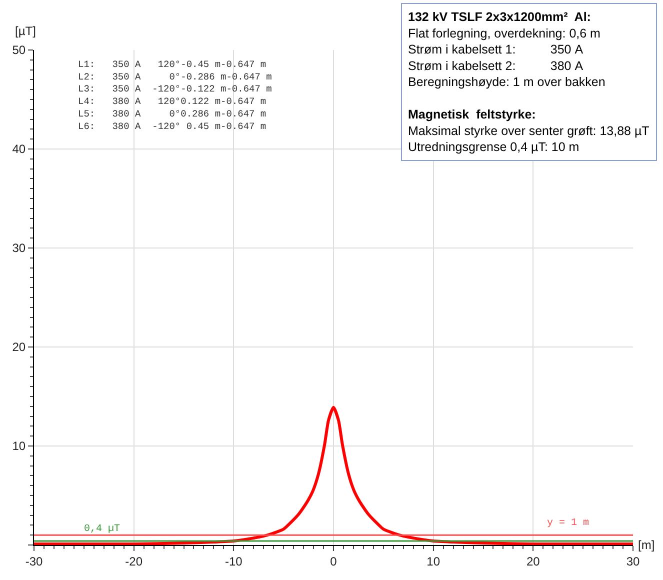  I want to click on annotation: Utredningsgrense 0,4 µT: 10 m, so click(494, 147).